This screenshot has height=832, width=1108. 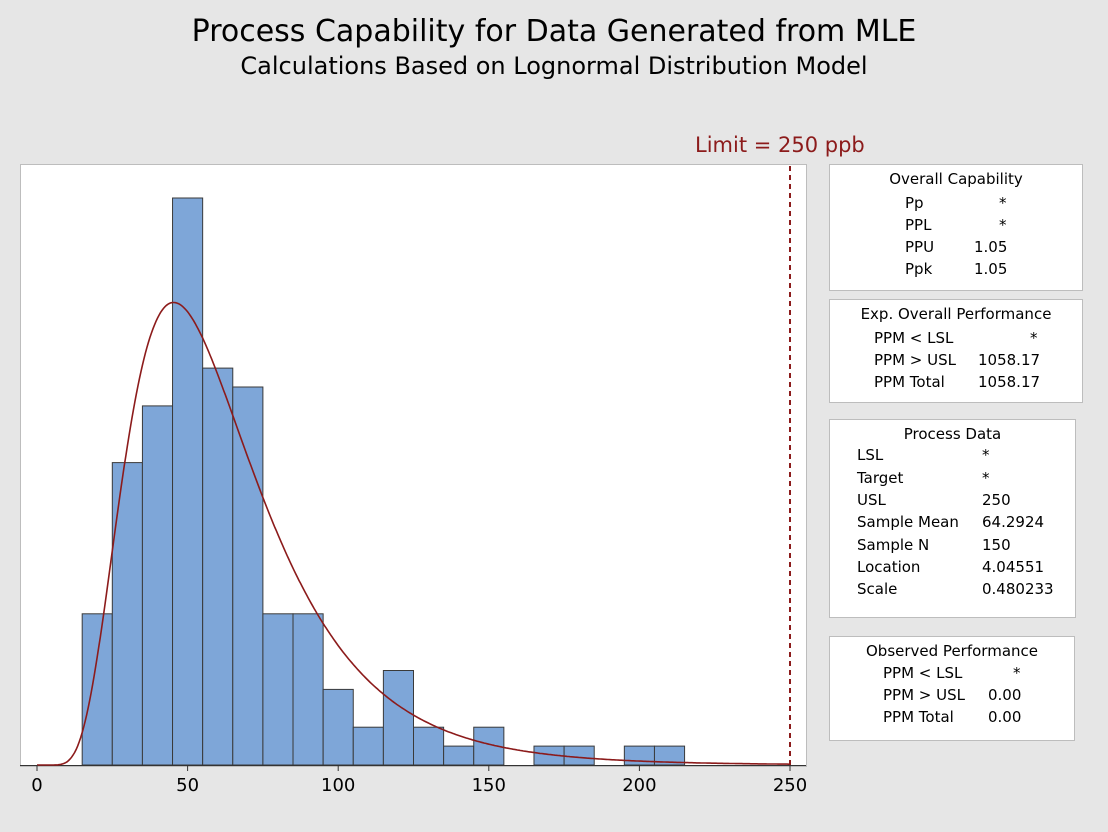 I want to click on row-label: Ppk, so click(x=919, y=269).